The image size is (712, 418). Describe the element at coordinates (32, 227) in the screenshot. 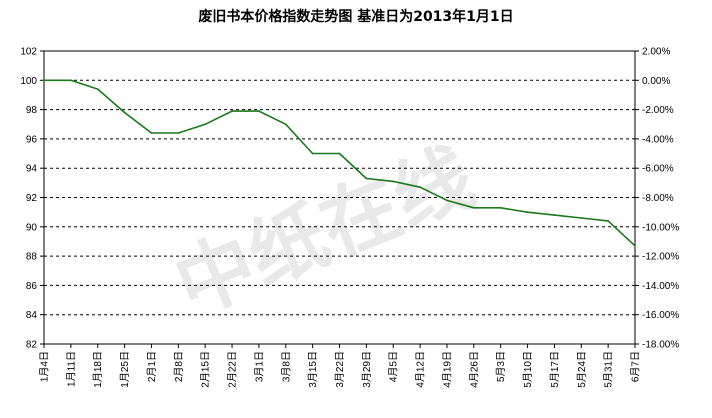

I see `y-tick-label: 90` at that location.